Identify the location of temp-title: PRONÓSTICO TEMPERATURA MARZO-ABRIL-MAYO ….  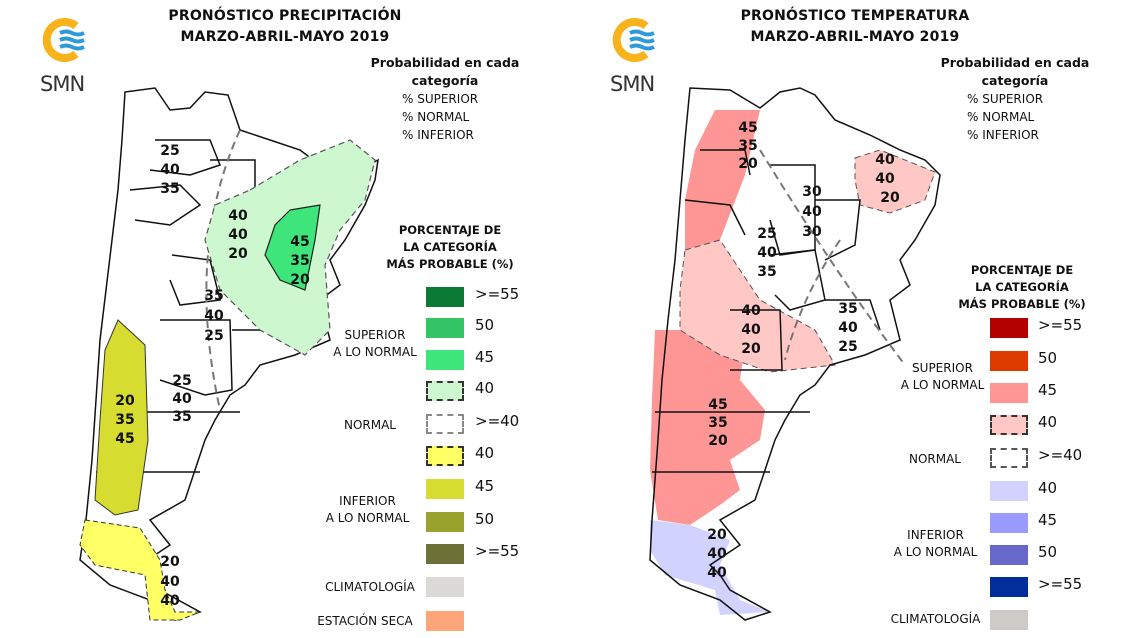
(855, 27).